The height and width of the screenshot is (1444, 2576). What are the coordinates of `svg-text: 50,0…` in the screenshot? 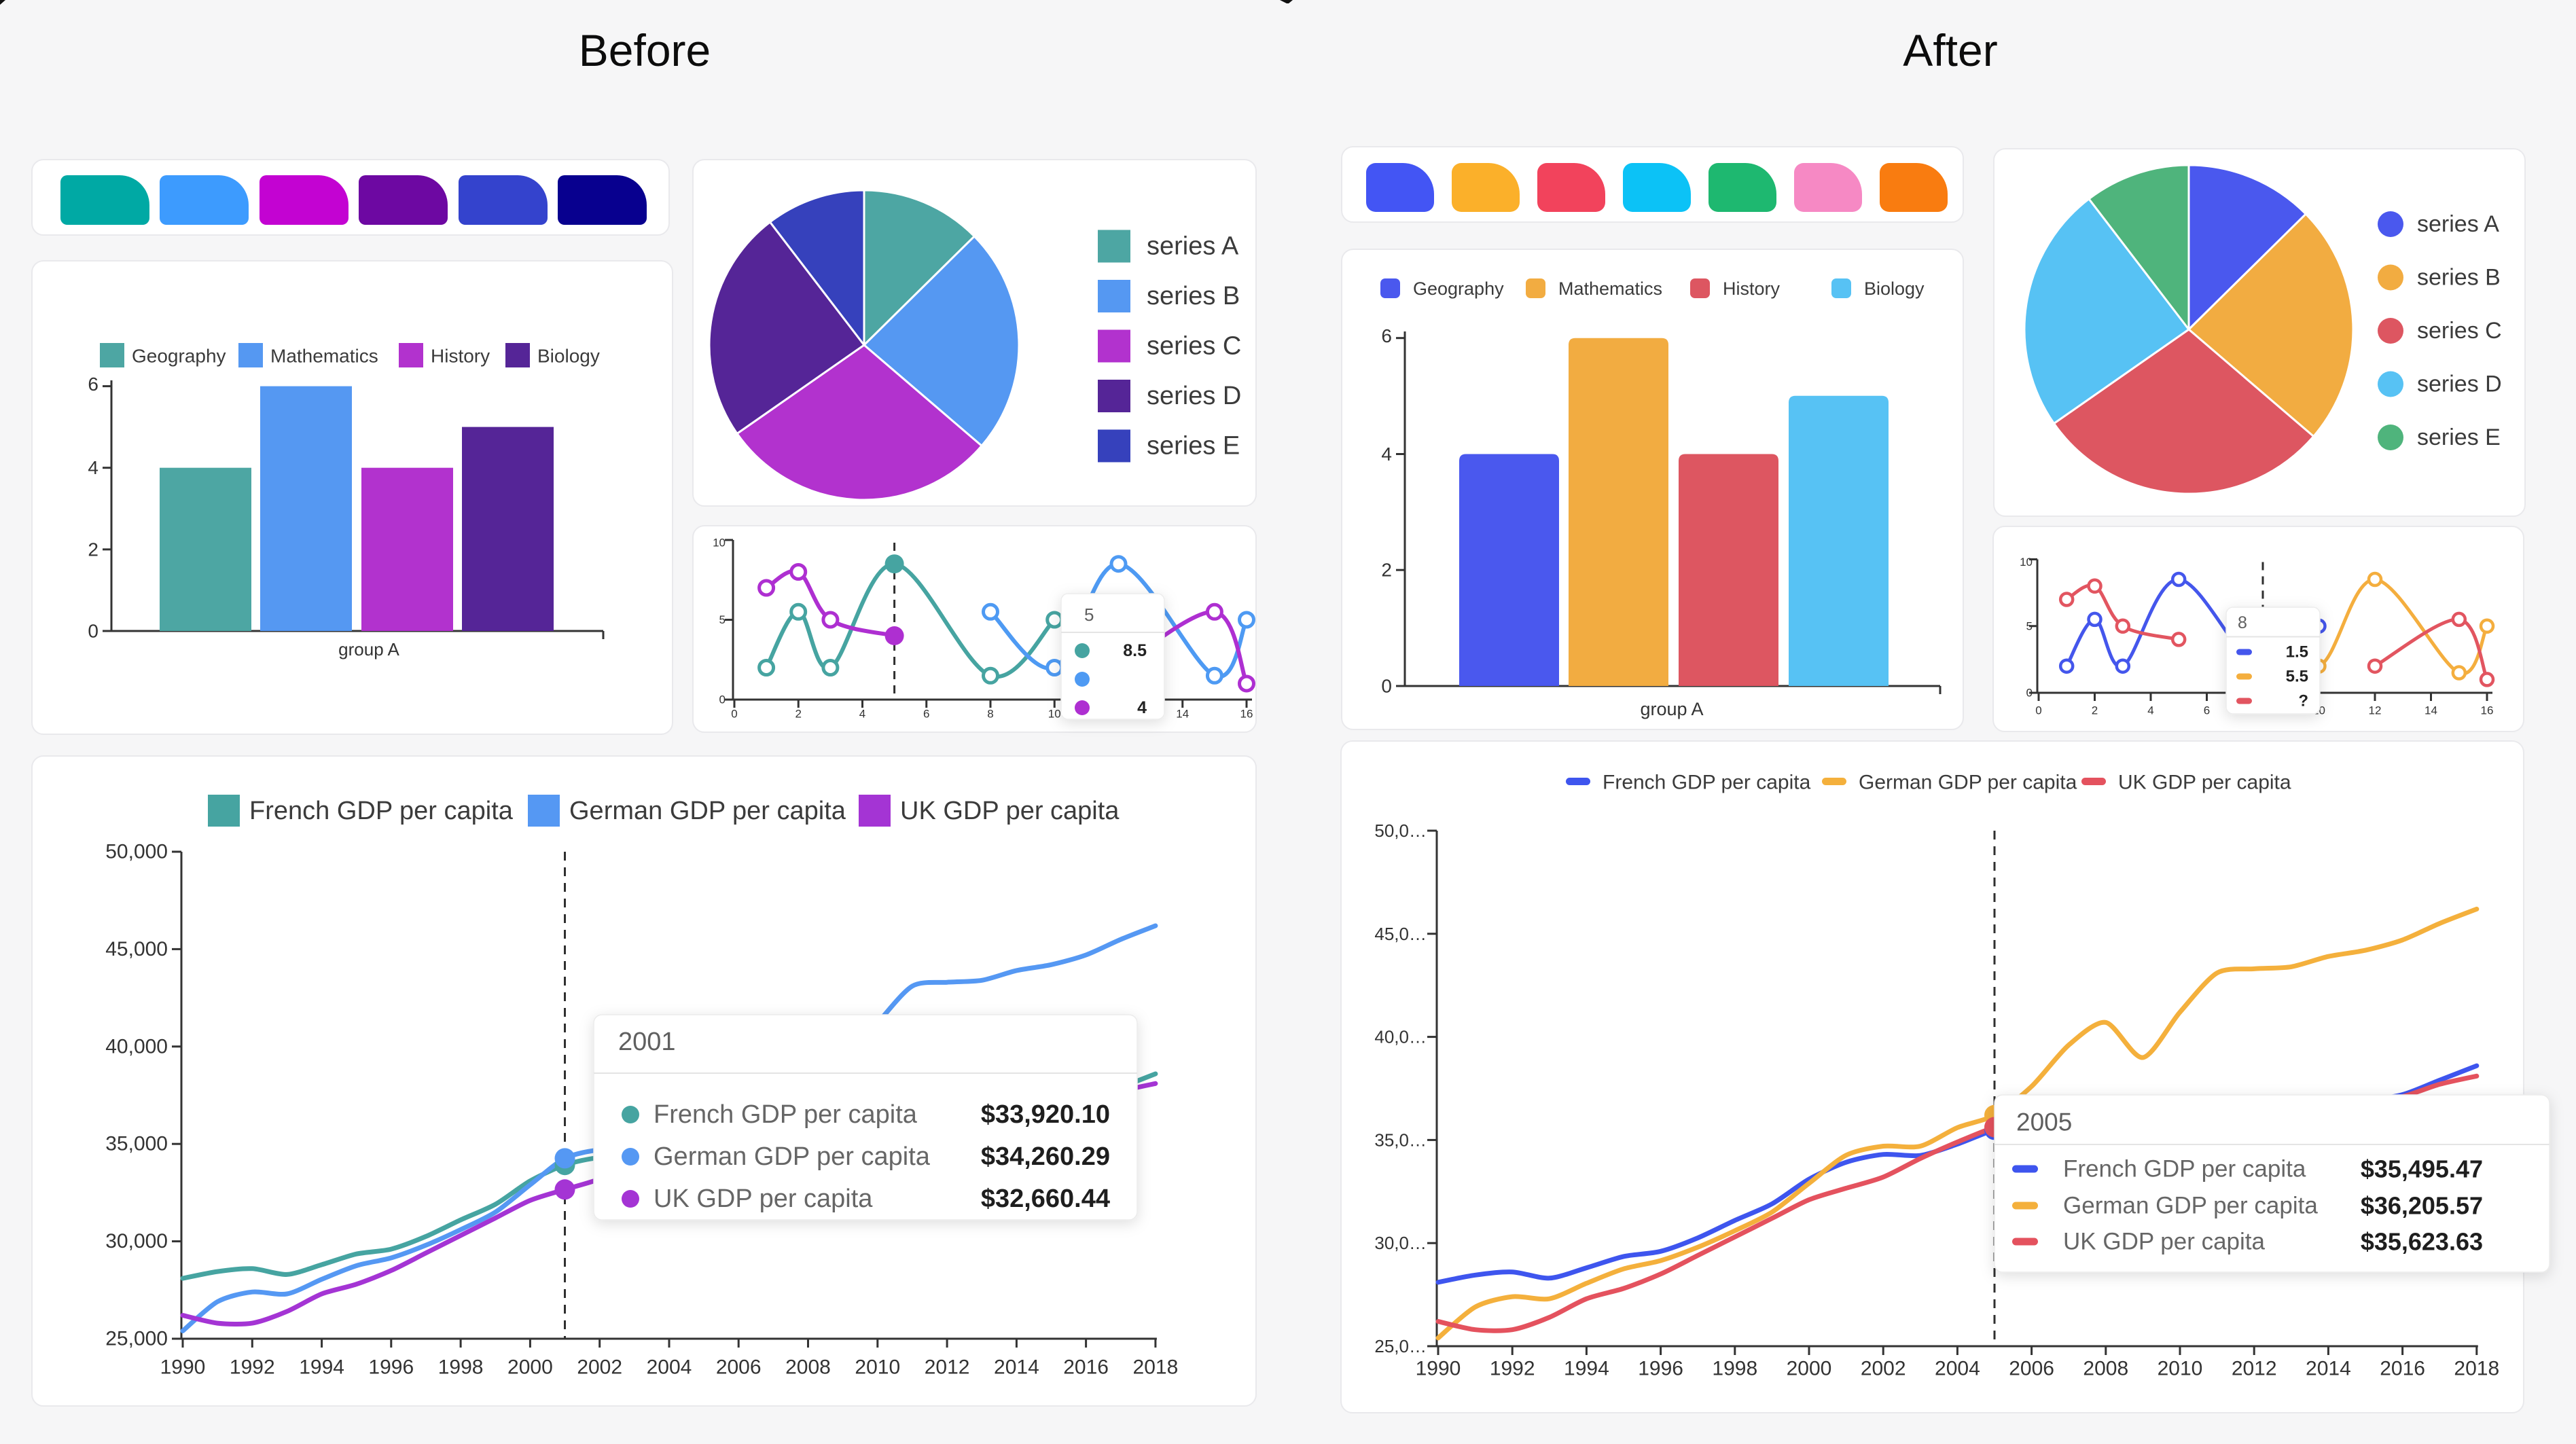 It's located at (1400, 830).